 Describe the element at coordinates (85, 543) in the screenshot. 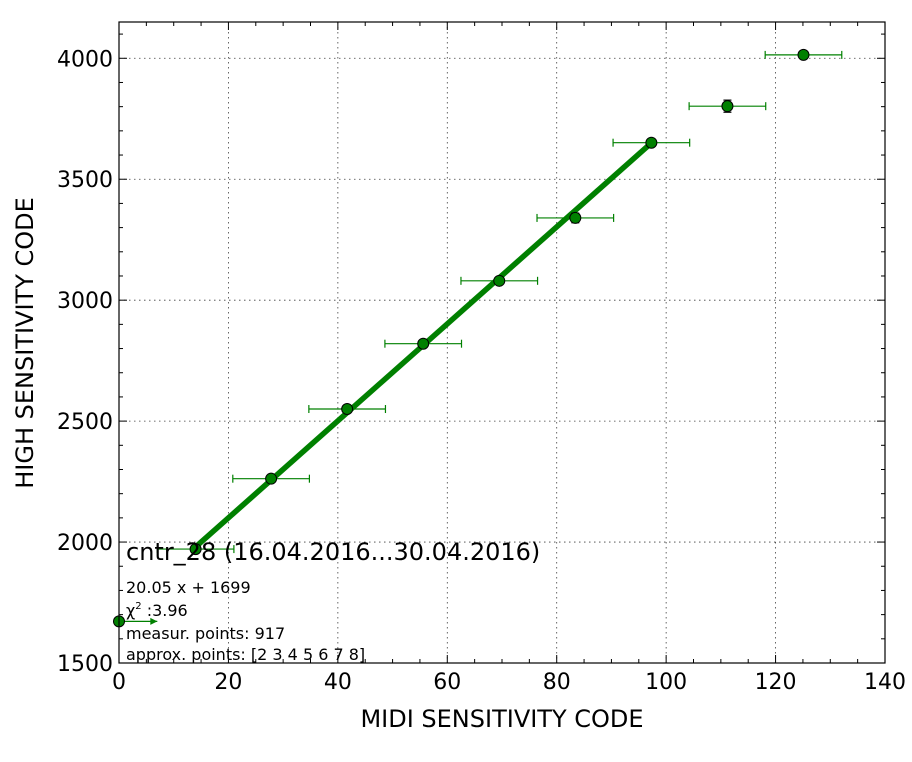

I see `y-tick-label: 2000` at that location.